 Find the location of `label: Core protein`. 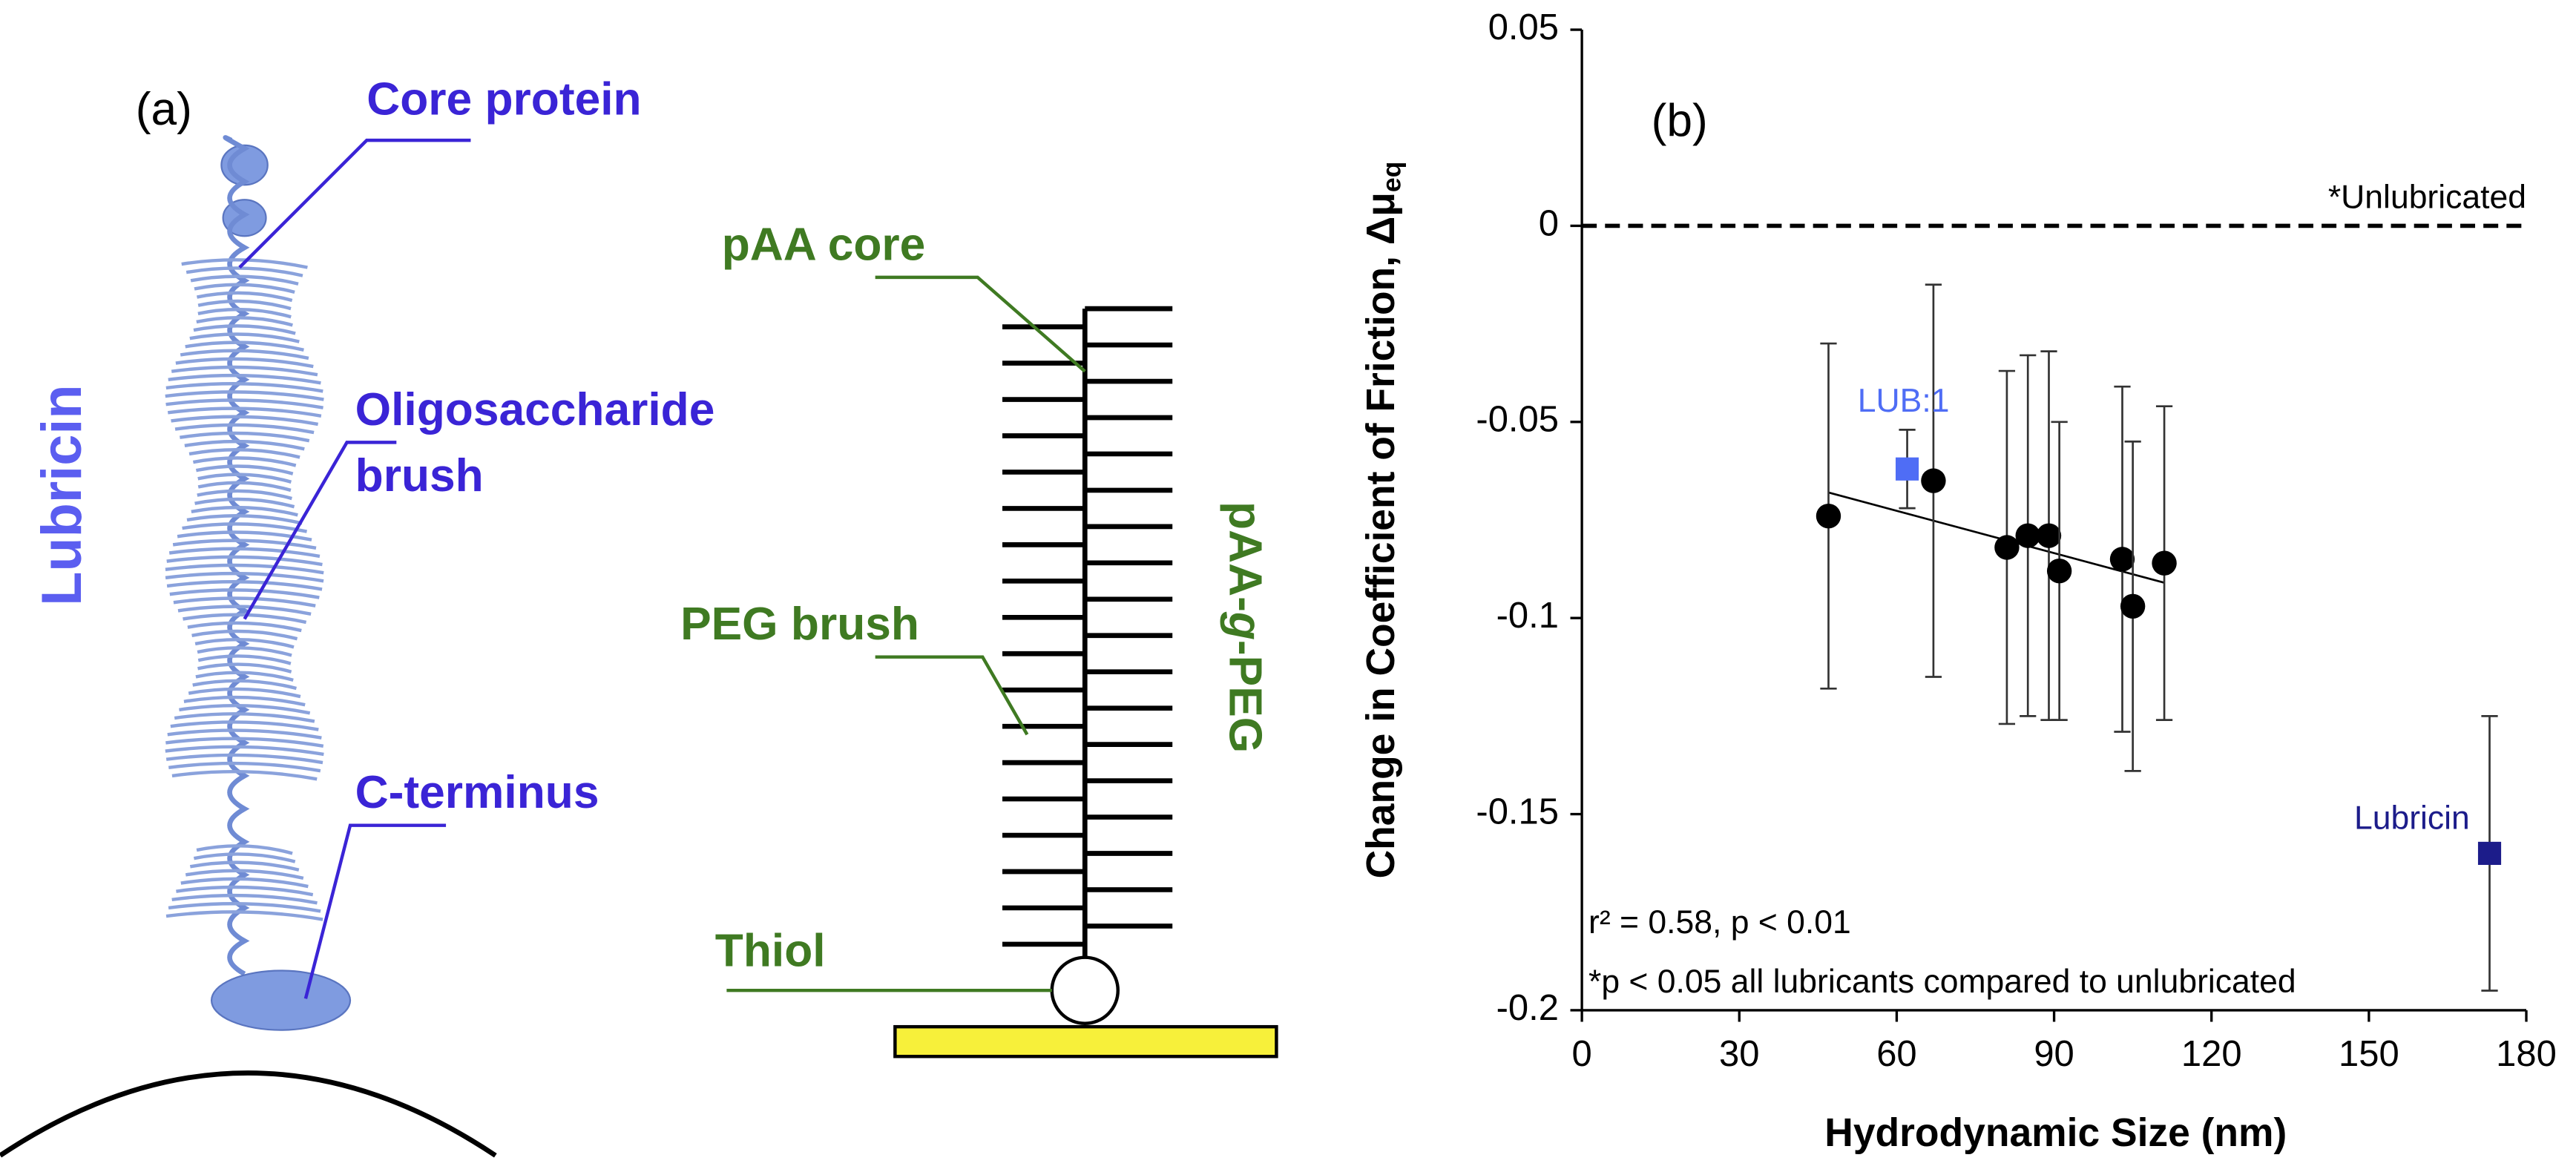

label: Core protein is located at coordinates (504, 99).